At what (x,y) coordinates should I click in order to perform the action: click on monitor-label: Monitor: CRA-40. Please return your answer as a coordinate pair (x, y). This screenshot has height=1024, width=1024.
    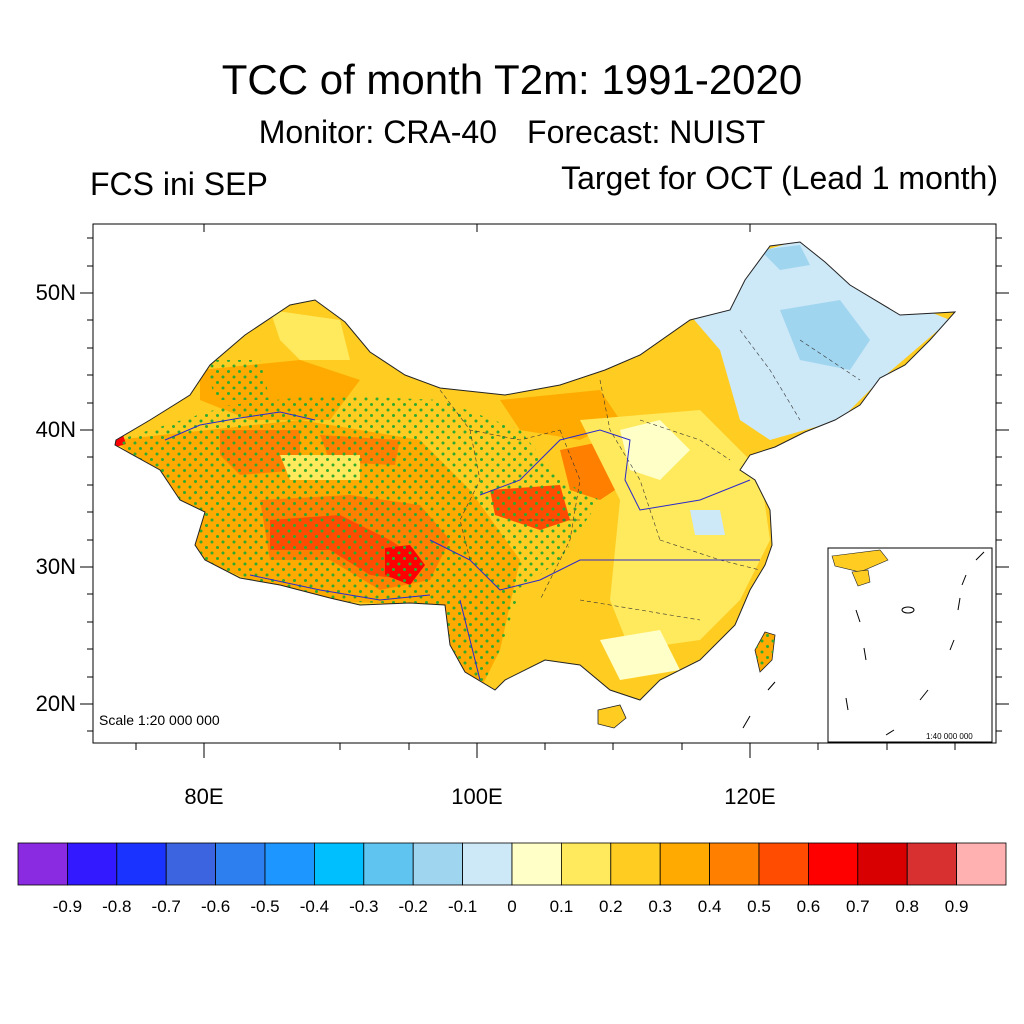
    Looking at the image, I should click on (378, 132).